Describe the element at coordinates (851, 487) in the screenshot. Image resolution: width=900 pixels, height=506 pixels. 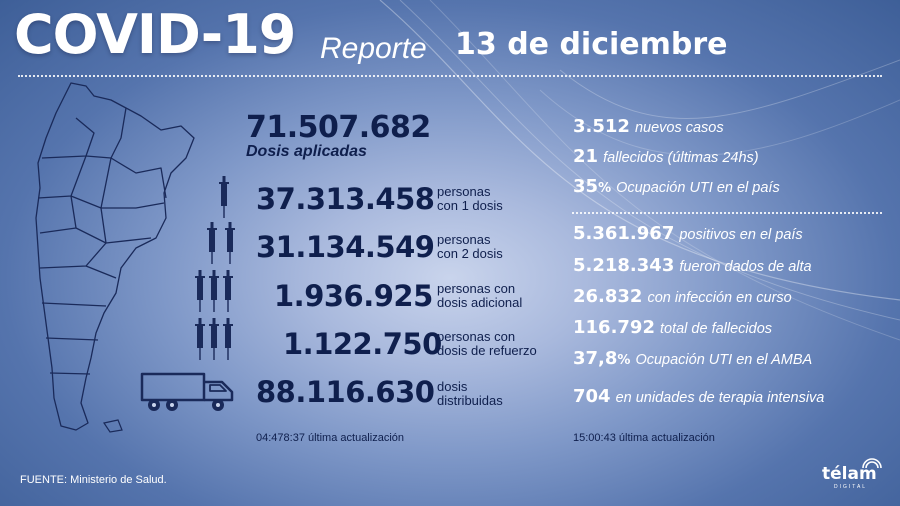
I see `telam-logo-subtitle: DIGITAL` at that location.